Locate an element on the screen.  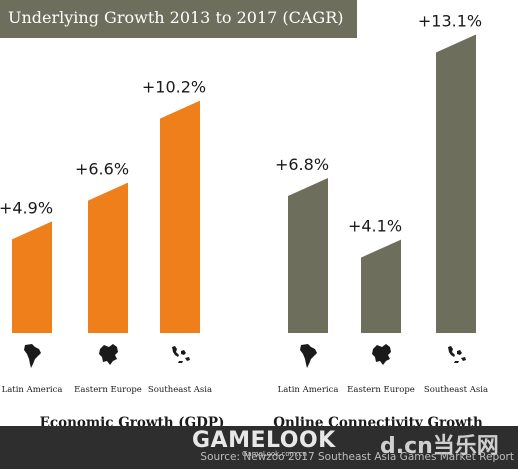
value-label: +4.9% is located at coordinates (26, 207).